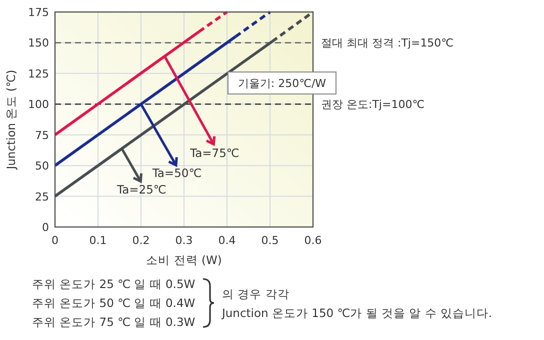 The image size is (544, 340). I want to click on annotation: Ta=75℃, so click(214, 153).